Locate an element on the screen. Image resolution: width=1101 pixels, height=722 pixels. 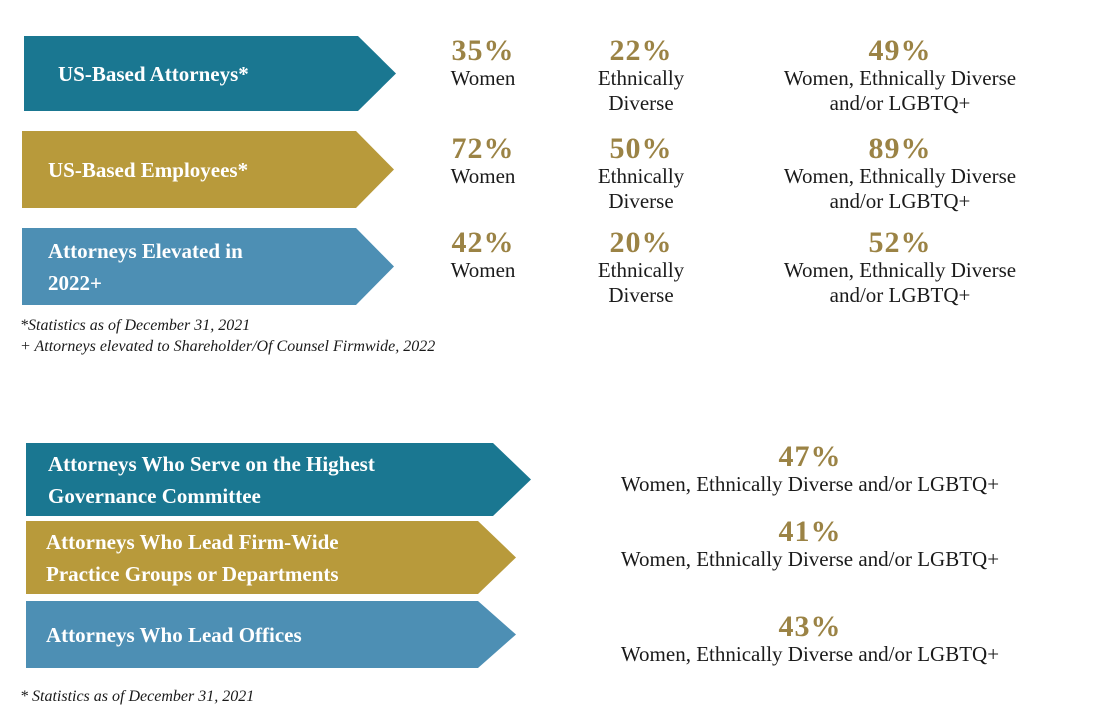
stat-value: 72% is located at coordinates (483, 148).